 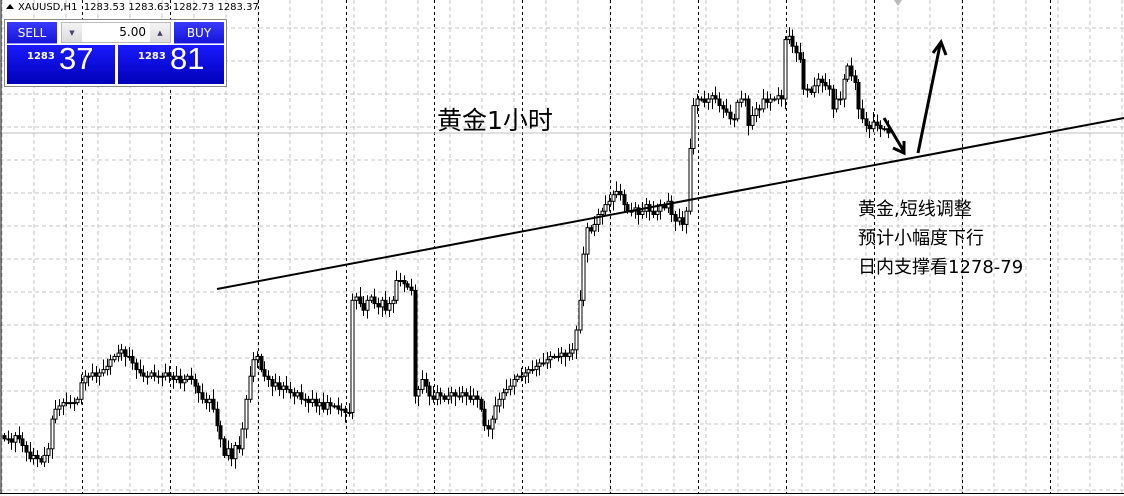 I want to click on buy-price-button: 1283 81, so click(x=171, y=62).